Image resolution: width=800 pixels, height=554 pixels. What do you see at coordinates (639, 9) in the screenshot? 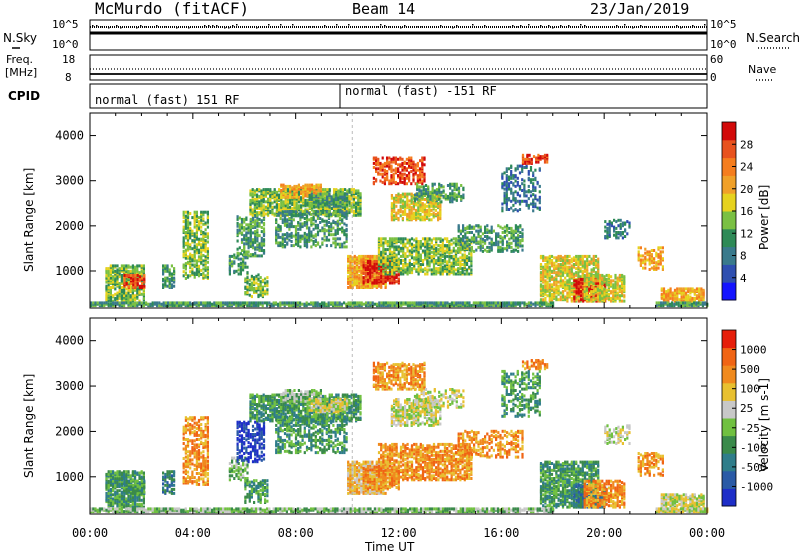
I see `date-title: 23/Jan/2019` at bounding box center [639, 9].